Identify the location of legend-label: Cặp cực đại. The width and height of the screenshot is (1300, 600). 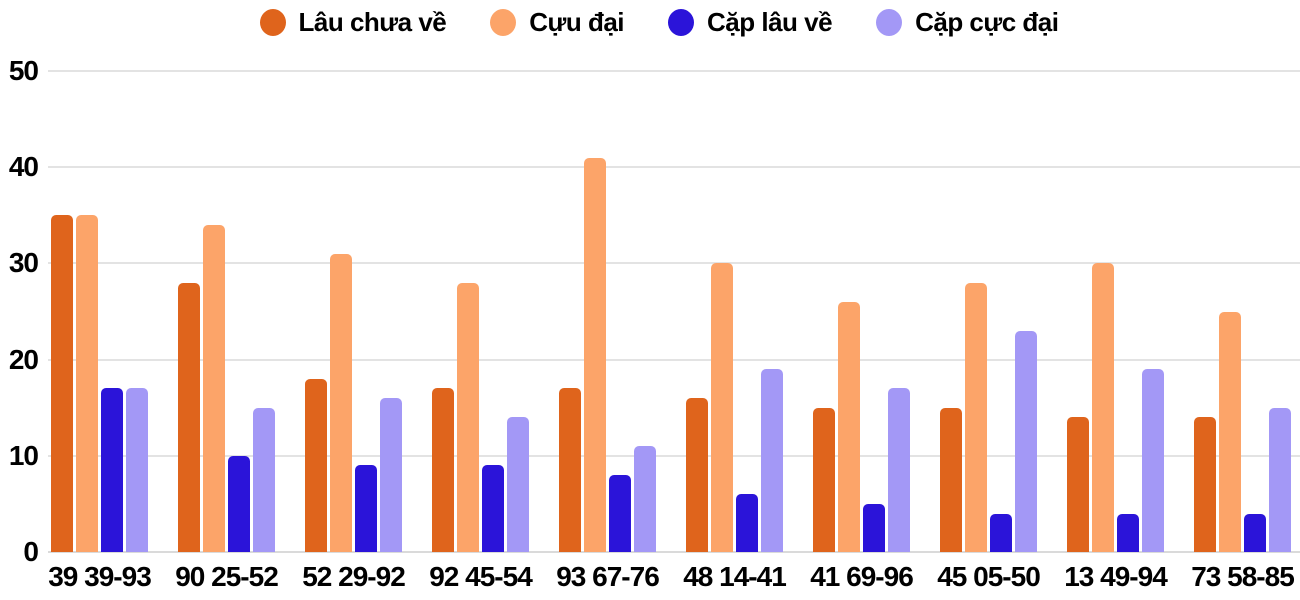
(987, 21).